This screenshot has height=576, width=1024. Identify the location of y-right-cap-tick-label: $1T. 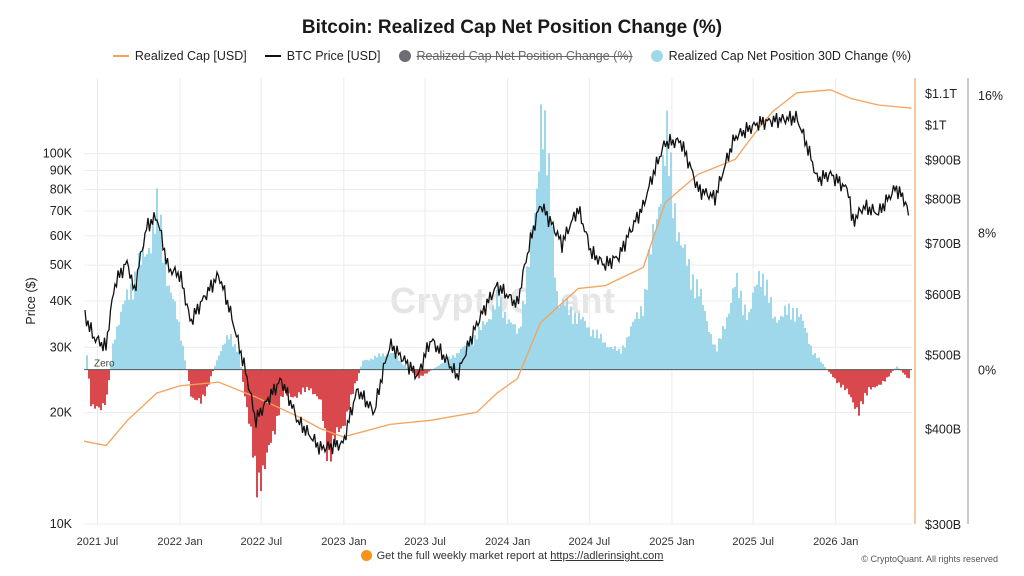
(936, 125).